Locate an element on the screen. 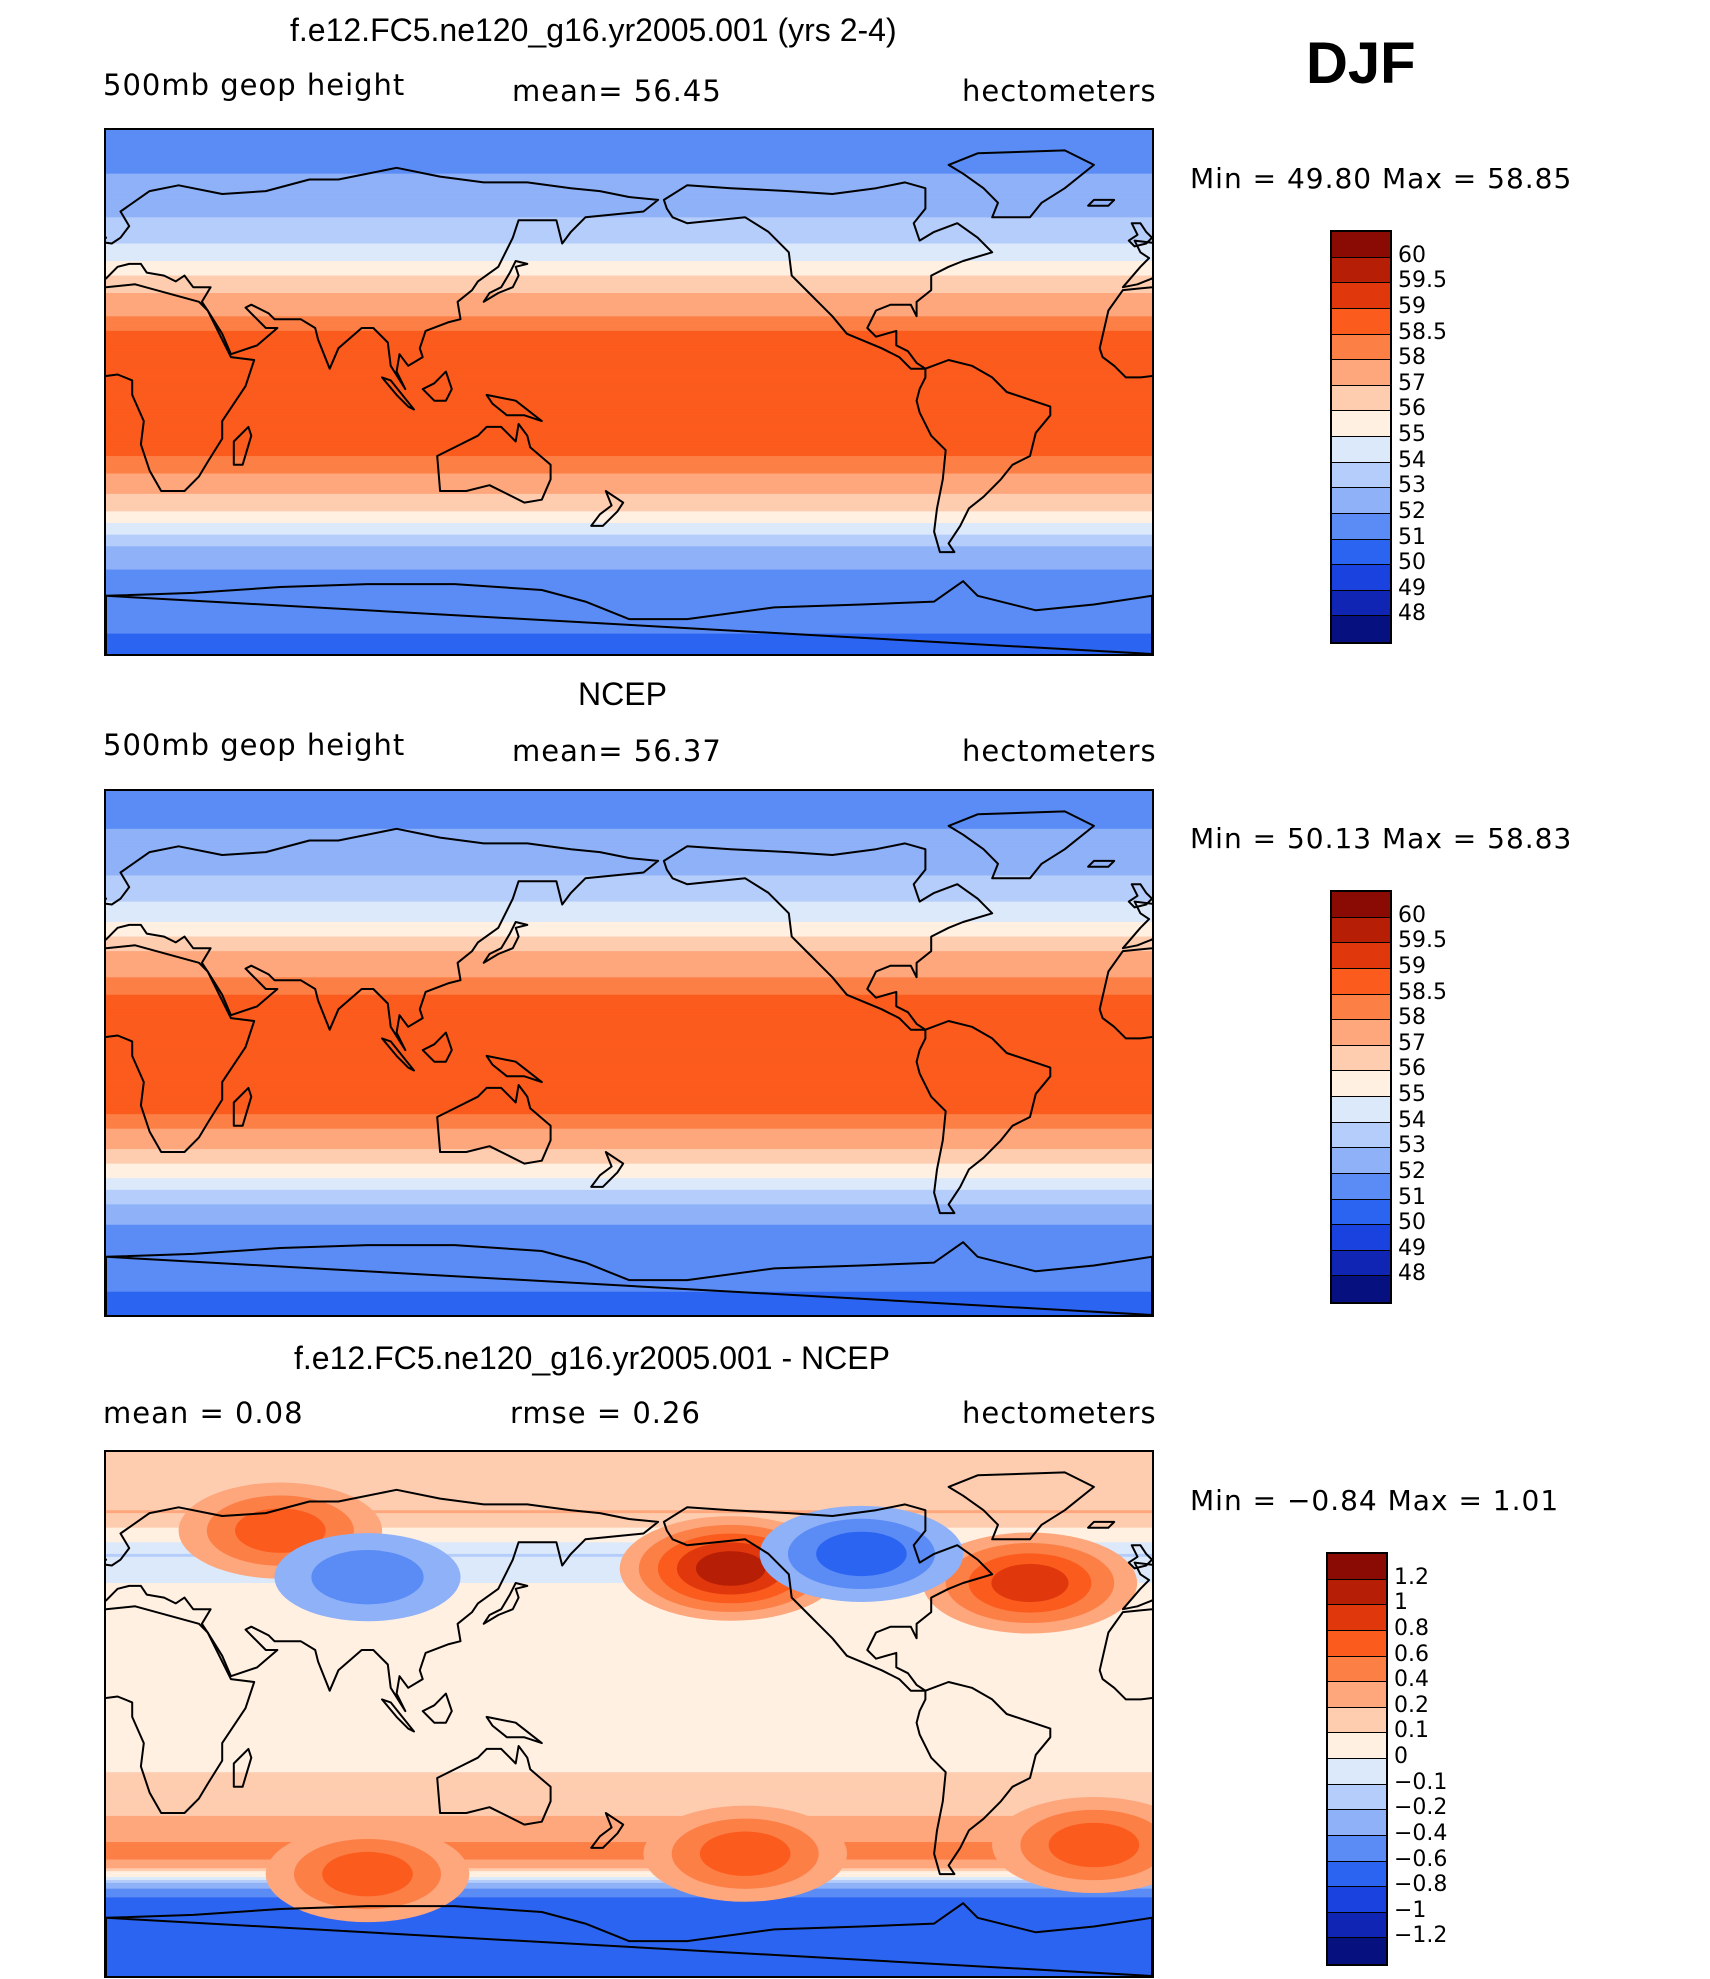 This screenshot has height=1979, width=1710. colorbar-tick-label: 50 is located at coordinates (1412, 1223).